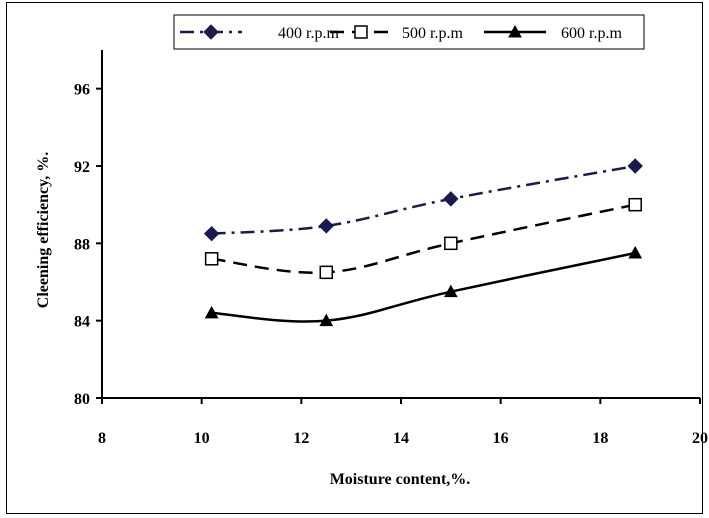 This screenshot has height=518, width=709. Describe the element at coordinates (501, 438) in the screenshot. I see `x-tick-label: 16` at that location.